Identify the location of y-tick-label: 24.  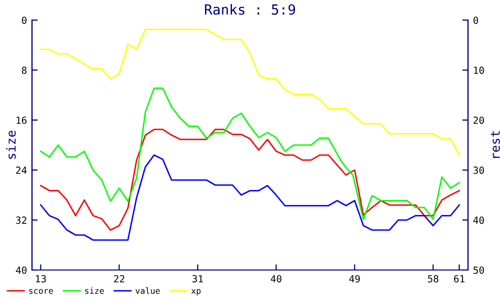
(21, 170).